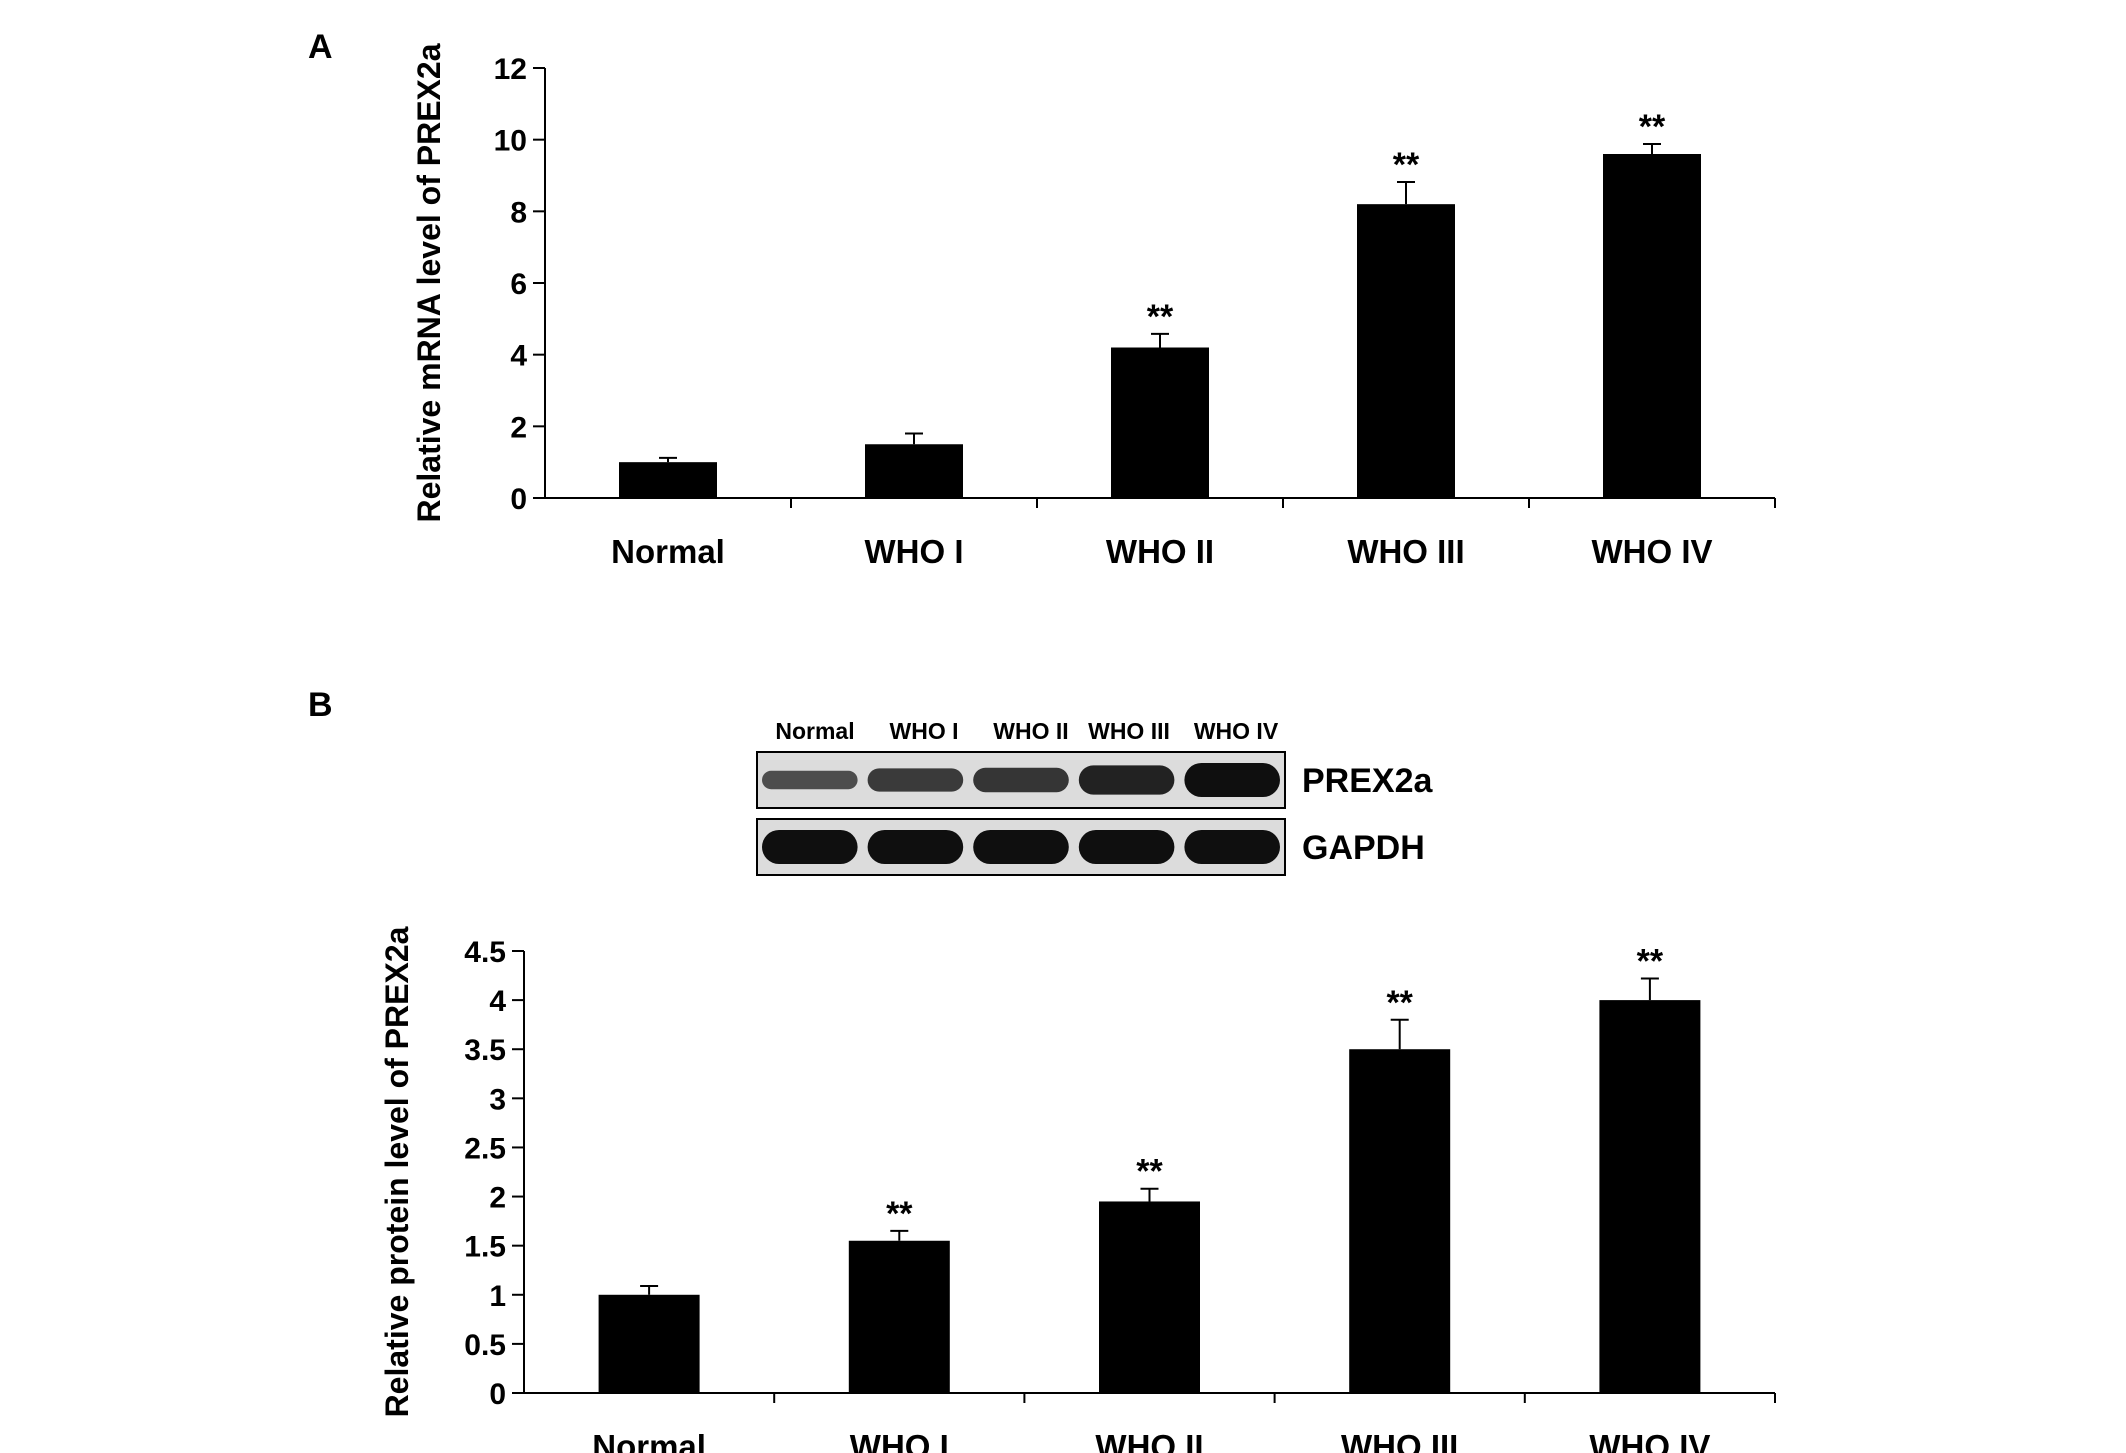 This screenshot has width=2126, height=1453. Describe the element at coordinates (924, 731) in the screenshot. I see `blot-lane-label: WHO I` at that location.